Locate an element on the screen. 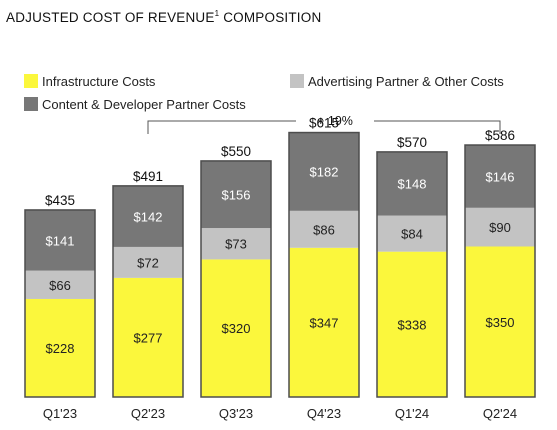 This screenshot has width=557, height=430. total-label-1: $435 is located at coordinates (60, 200).